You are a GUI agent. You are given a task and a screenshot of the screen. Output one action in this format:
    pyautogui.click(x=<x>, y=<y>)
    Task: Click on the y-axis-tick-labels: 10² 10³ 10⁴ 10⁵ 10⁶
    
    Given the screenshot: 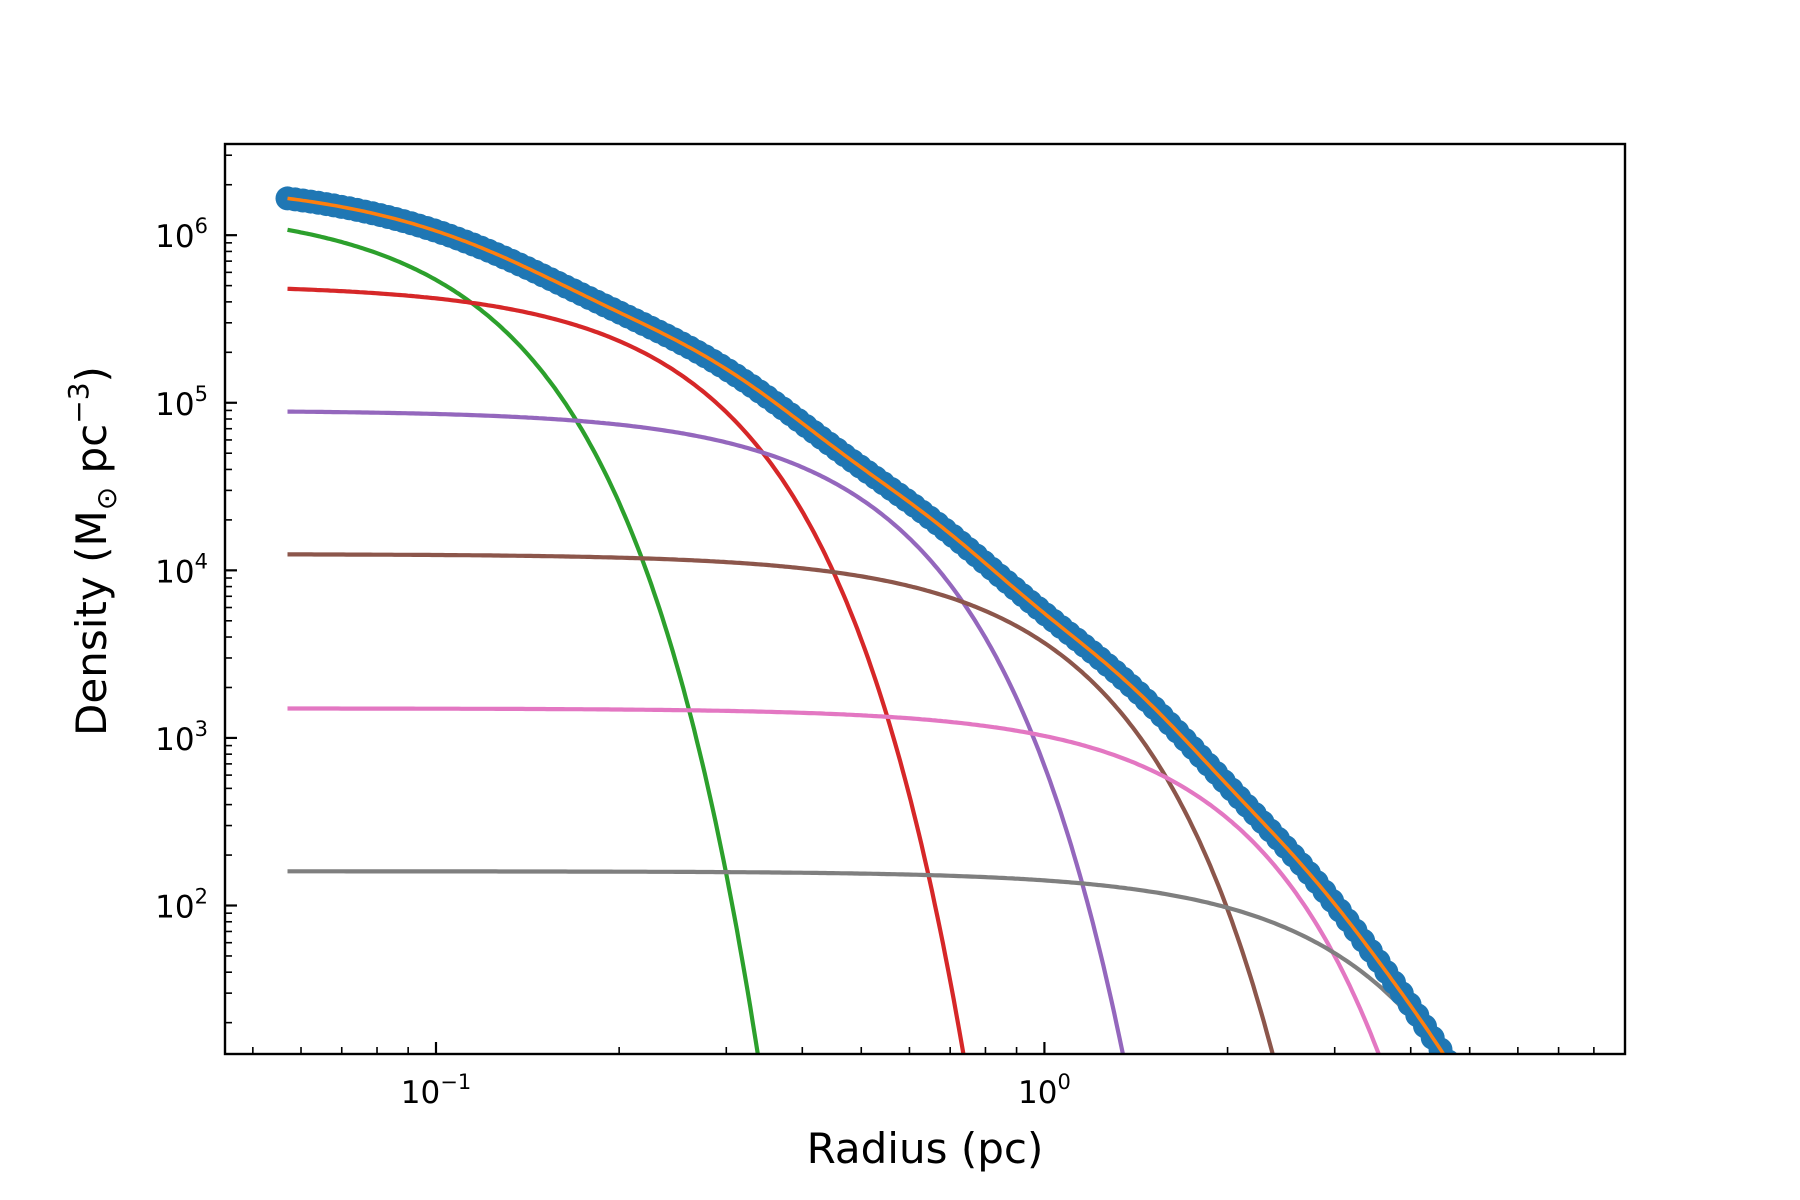 What is the action you would take?
    pyautogui.click(x=181, y=569)
    